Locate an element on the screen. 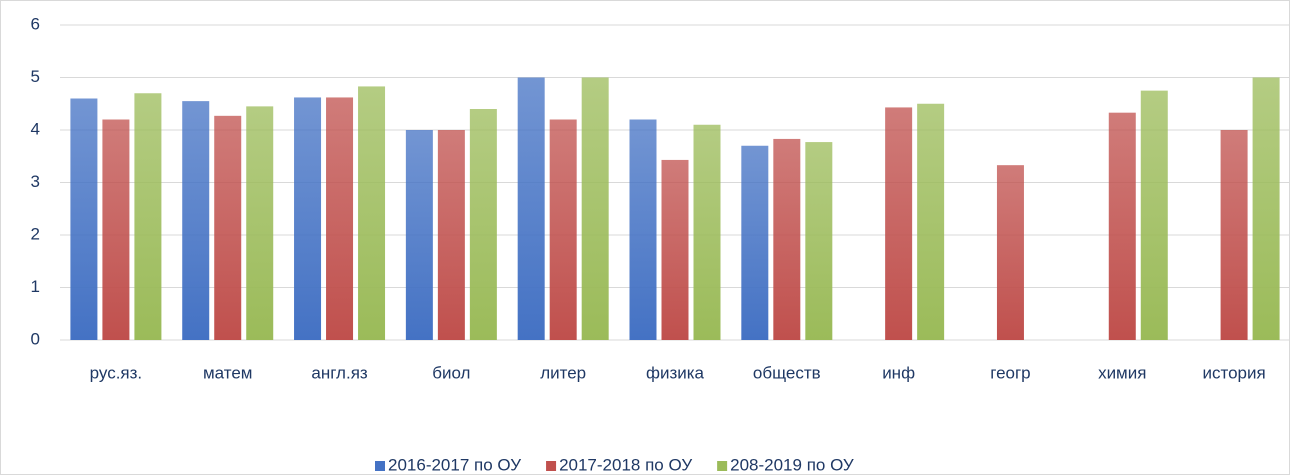 The width and height of the screenshot is (1290, 475). y-tick-label: 4 is located at coordinates (35, 128).